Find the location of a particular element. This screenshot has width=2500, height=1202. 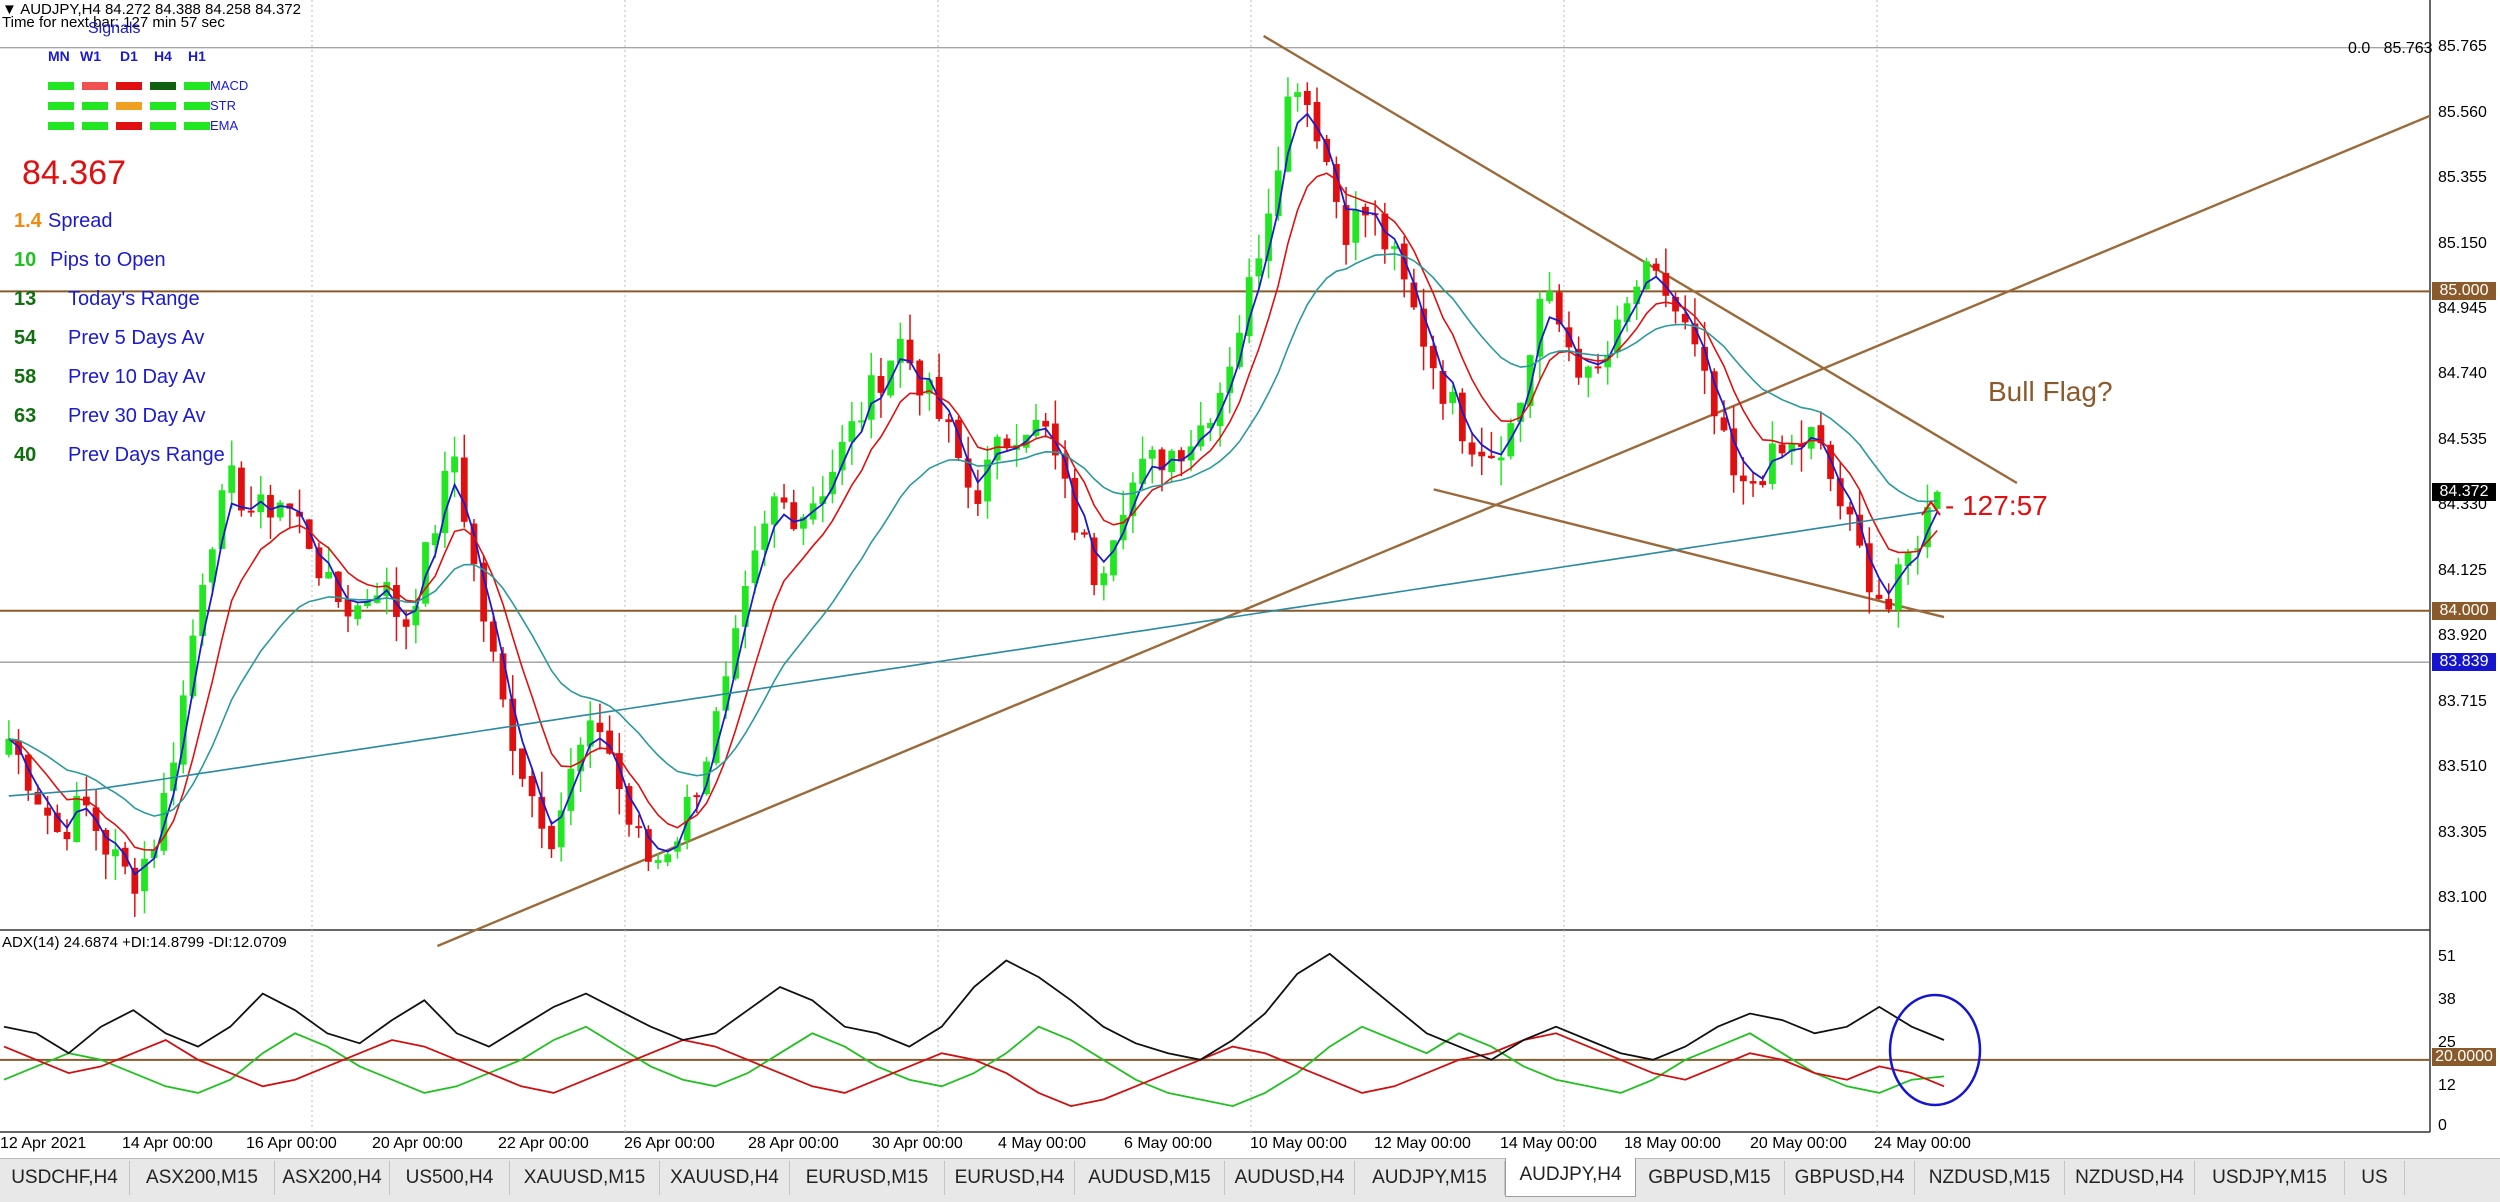

stat-label: Spread is located at coordinates (80, 221).